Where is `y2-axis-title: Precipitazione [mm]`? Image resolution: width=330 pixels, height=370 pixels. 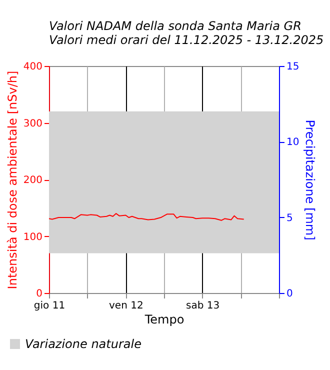
y2-axis-title: Precipitazione [mm] is located at coordinates (310, 180).